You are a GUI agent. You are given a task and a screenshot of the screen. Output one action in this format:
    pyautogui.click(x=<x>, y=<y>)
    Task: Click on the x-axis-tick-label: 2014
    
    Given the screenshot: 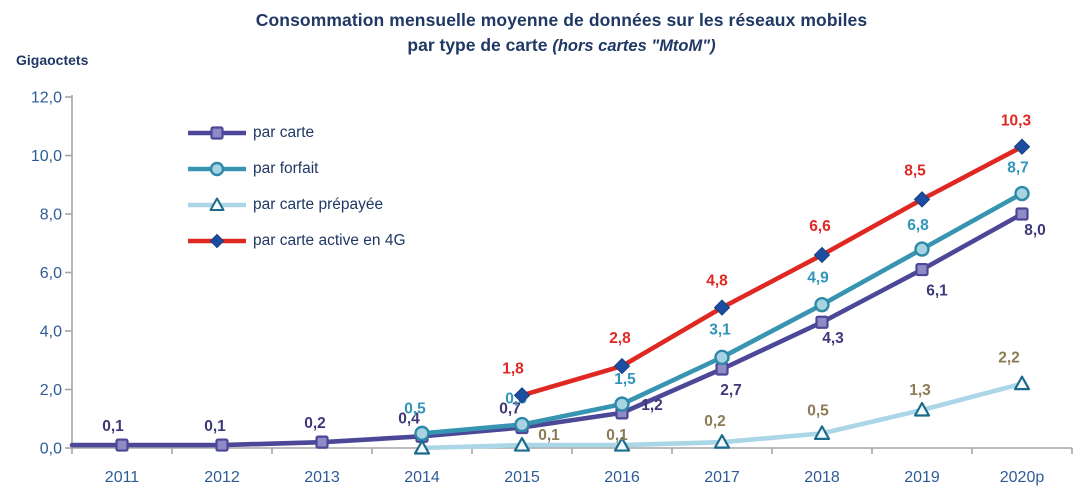 What is the action you would take?
    pyautogui.click(x=422, y=477)
    